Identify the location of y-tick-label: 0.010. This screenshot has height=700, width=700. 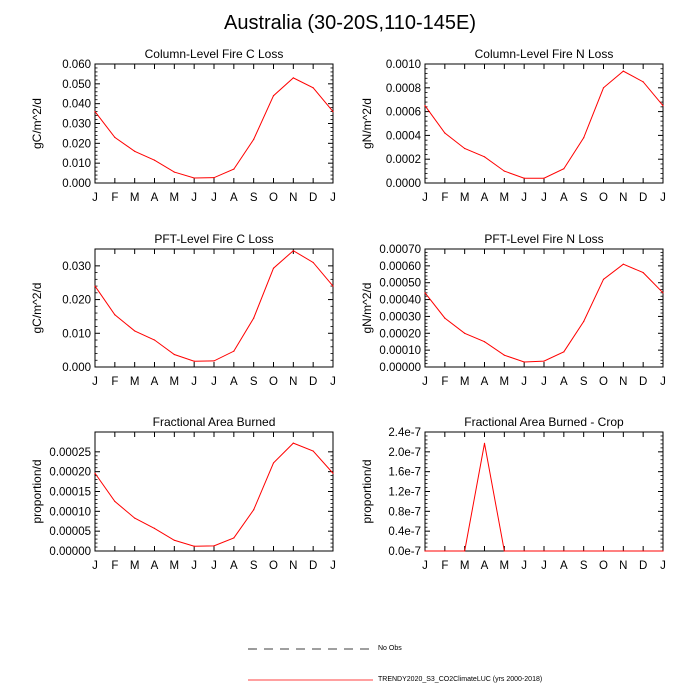
(76, 164).